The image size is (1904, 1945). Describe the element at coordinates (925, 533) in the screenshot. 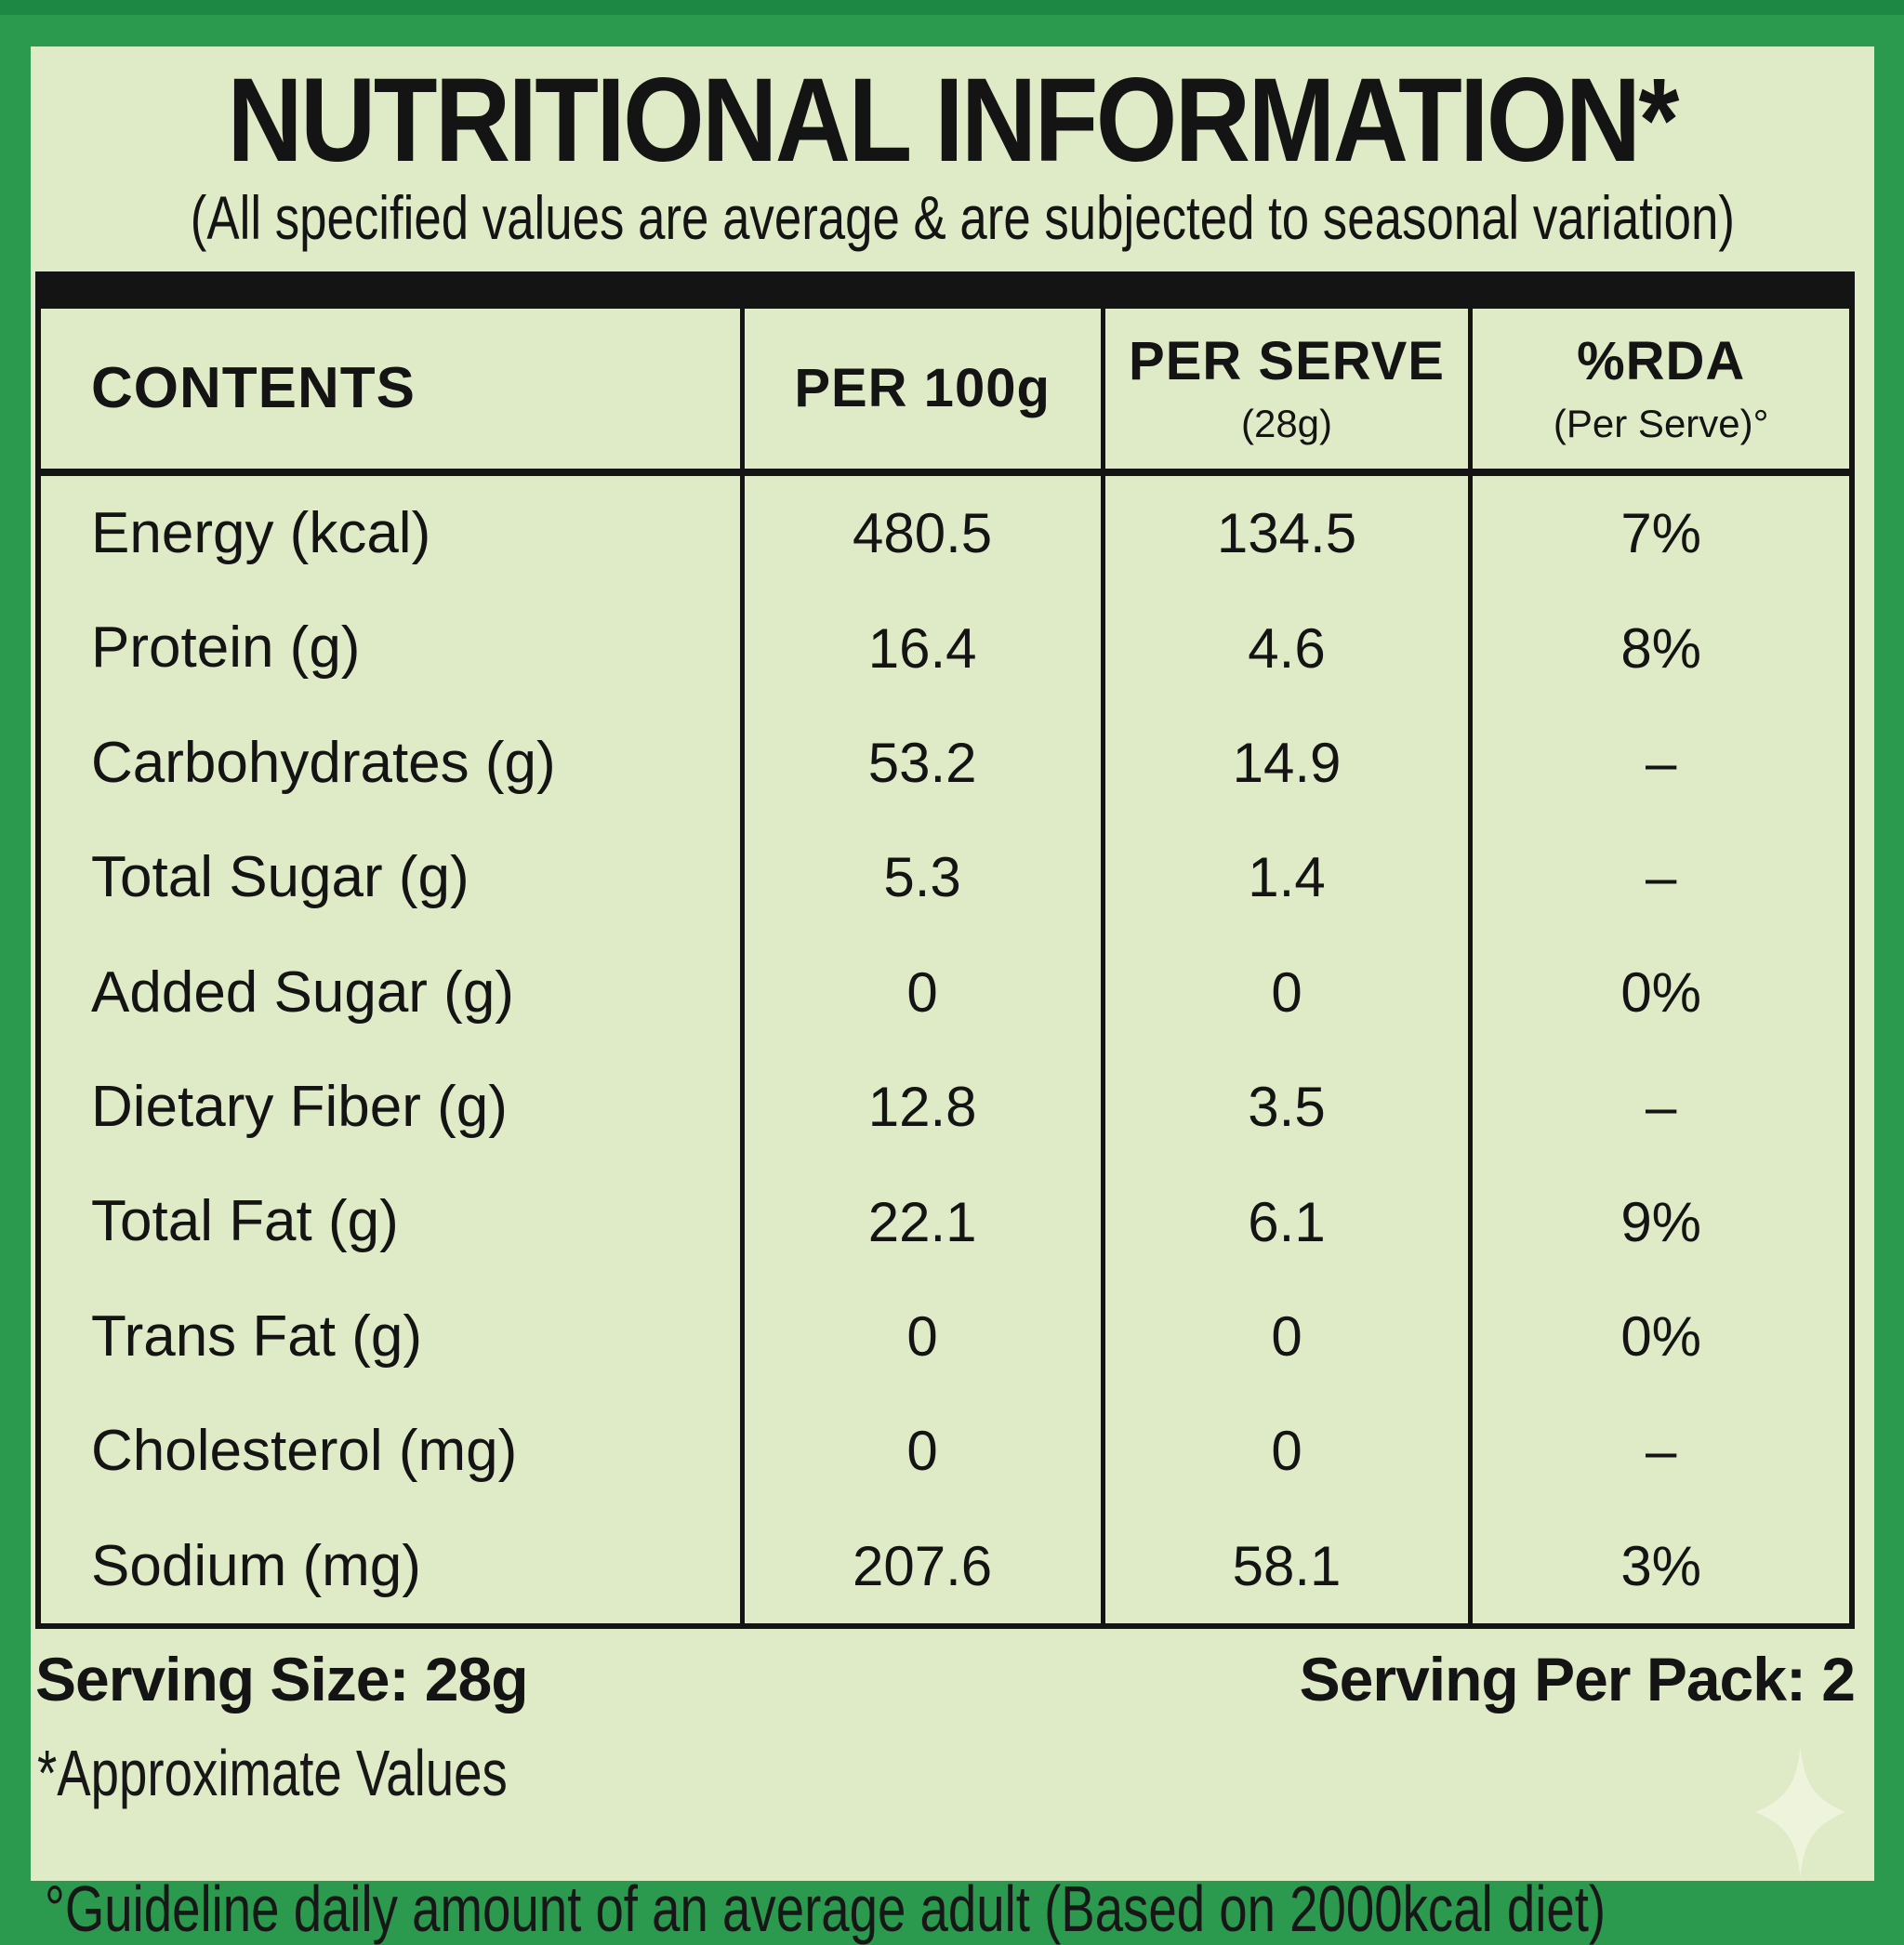

I see `row-per100: 480.5` at that location.